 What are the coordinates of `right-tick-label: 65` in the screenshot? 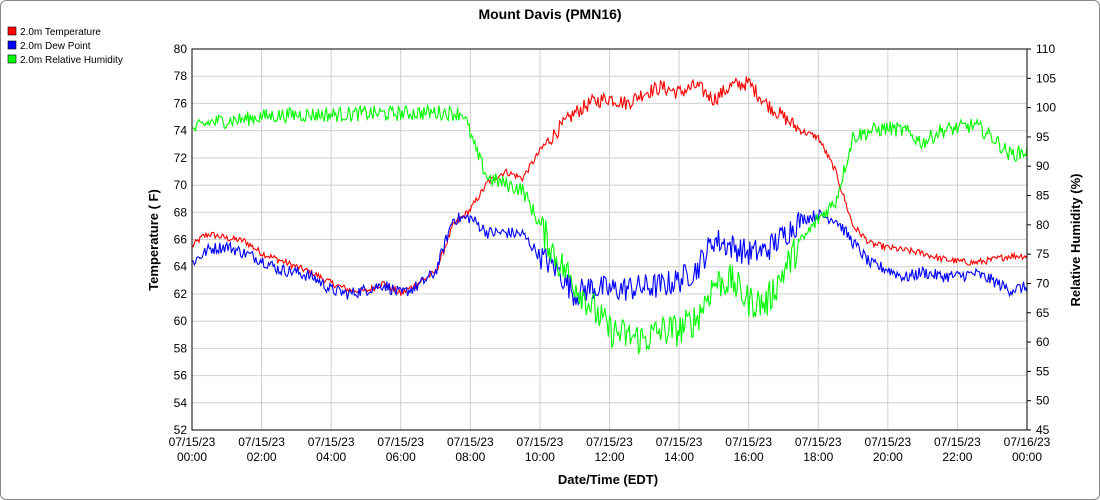 It's located at (1043, 313).